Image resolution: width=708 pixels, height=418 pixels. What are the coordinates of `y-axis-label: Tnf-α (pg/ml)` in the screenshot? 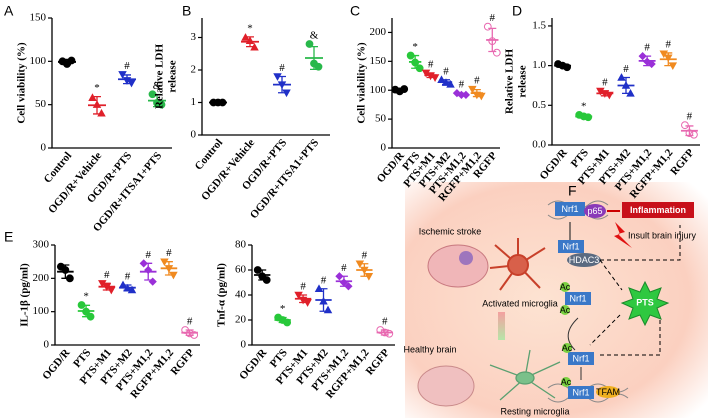 It's located at (222, 295).